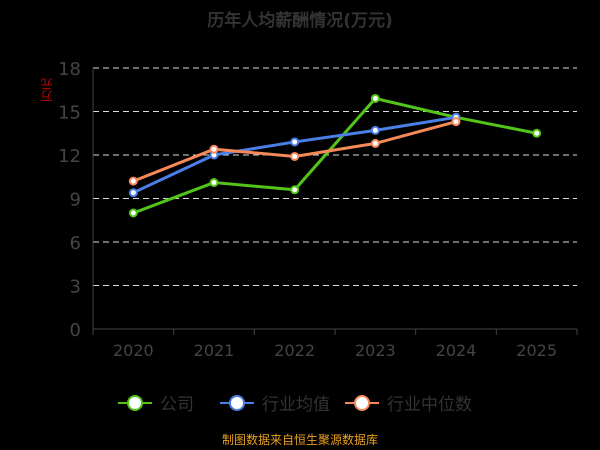 Image resolution: width=600 pixels, height=450 pixels. I want to click on y-tick-label: 9, so click(75, 200).